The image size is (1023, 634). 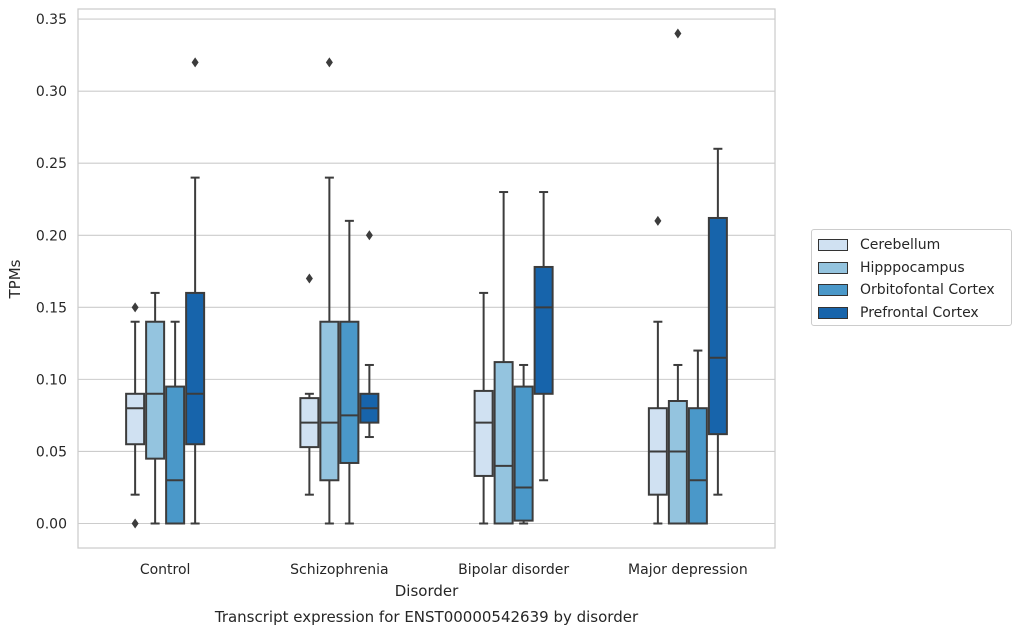 What do you see at coordinates (15, 279) in the screenshot?
I see `y-axis-label: TPMs` at bounding box center [15, 279].